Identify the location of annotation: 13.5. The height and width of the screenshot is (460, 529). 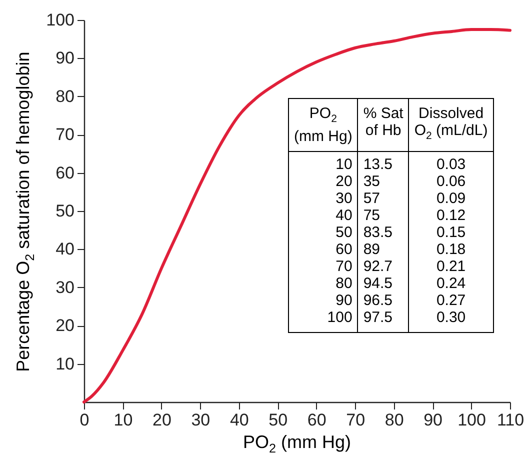
(383, 162).